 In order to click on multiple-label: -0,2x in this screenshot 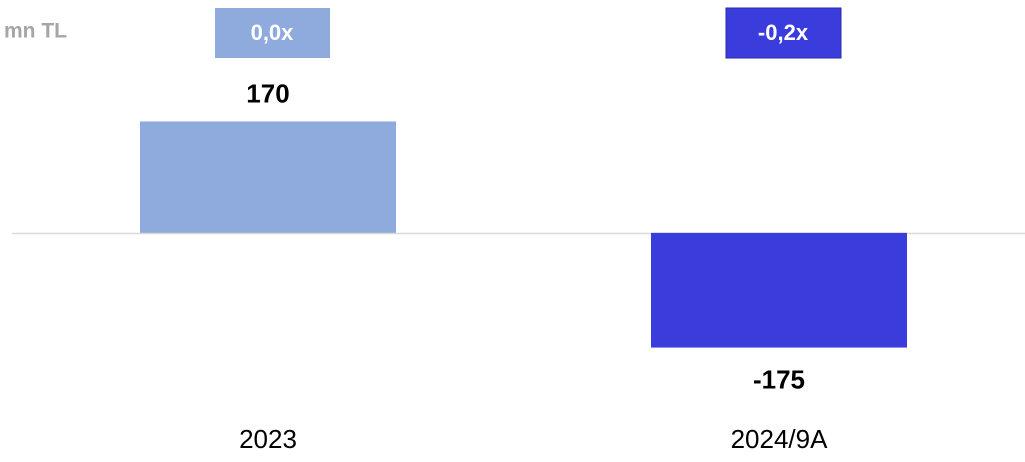, I will do `click(783, 32)`.